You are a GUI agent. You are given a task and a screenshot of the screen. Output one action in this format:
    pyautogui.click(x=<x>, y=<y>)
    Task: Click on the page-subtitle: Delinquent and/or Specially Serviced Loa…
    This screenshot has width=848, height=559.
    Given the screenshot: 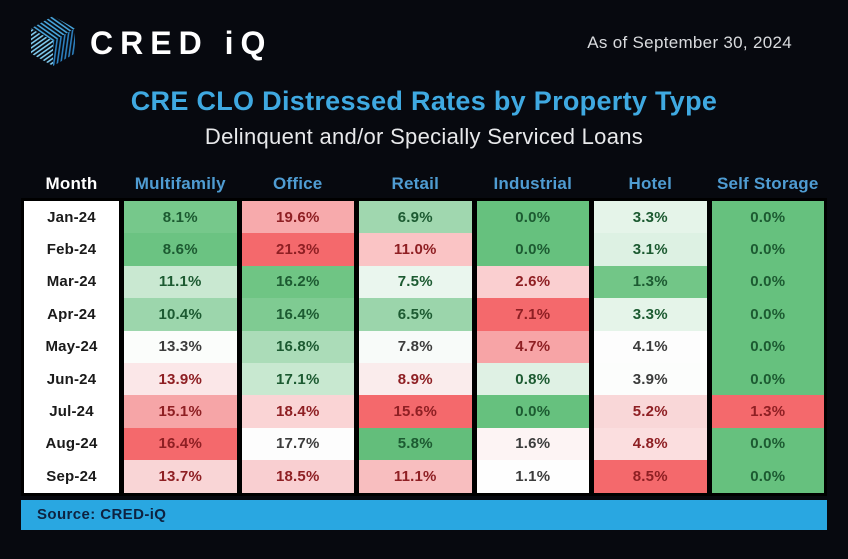 What is the action you would take?
    pyautogui.click(x=424, y=136)
    